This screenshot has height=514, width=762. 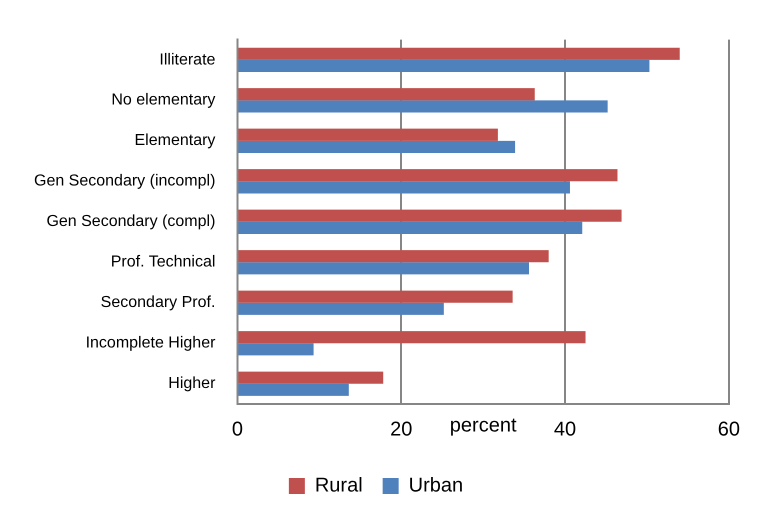 I want to click on y-tick-label: Prof. Technical, so click(x=163, y=262).